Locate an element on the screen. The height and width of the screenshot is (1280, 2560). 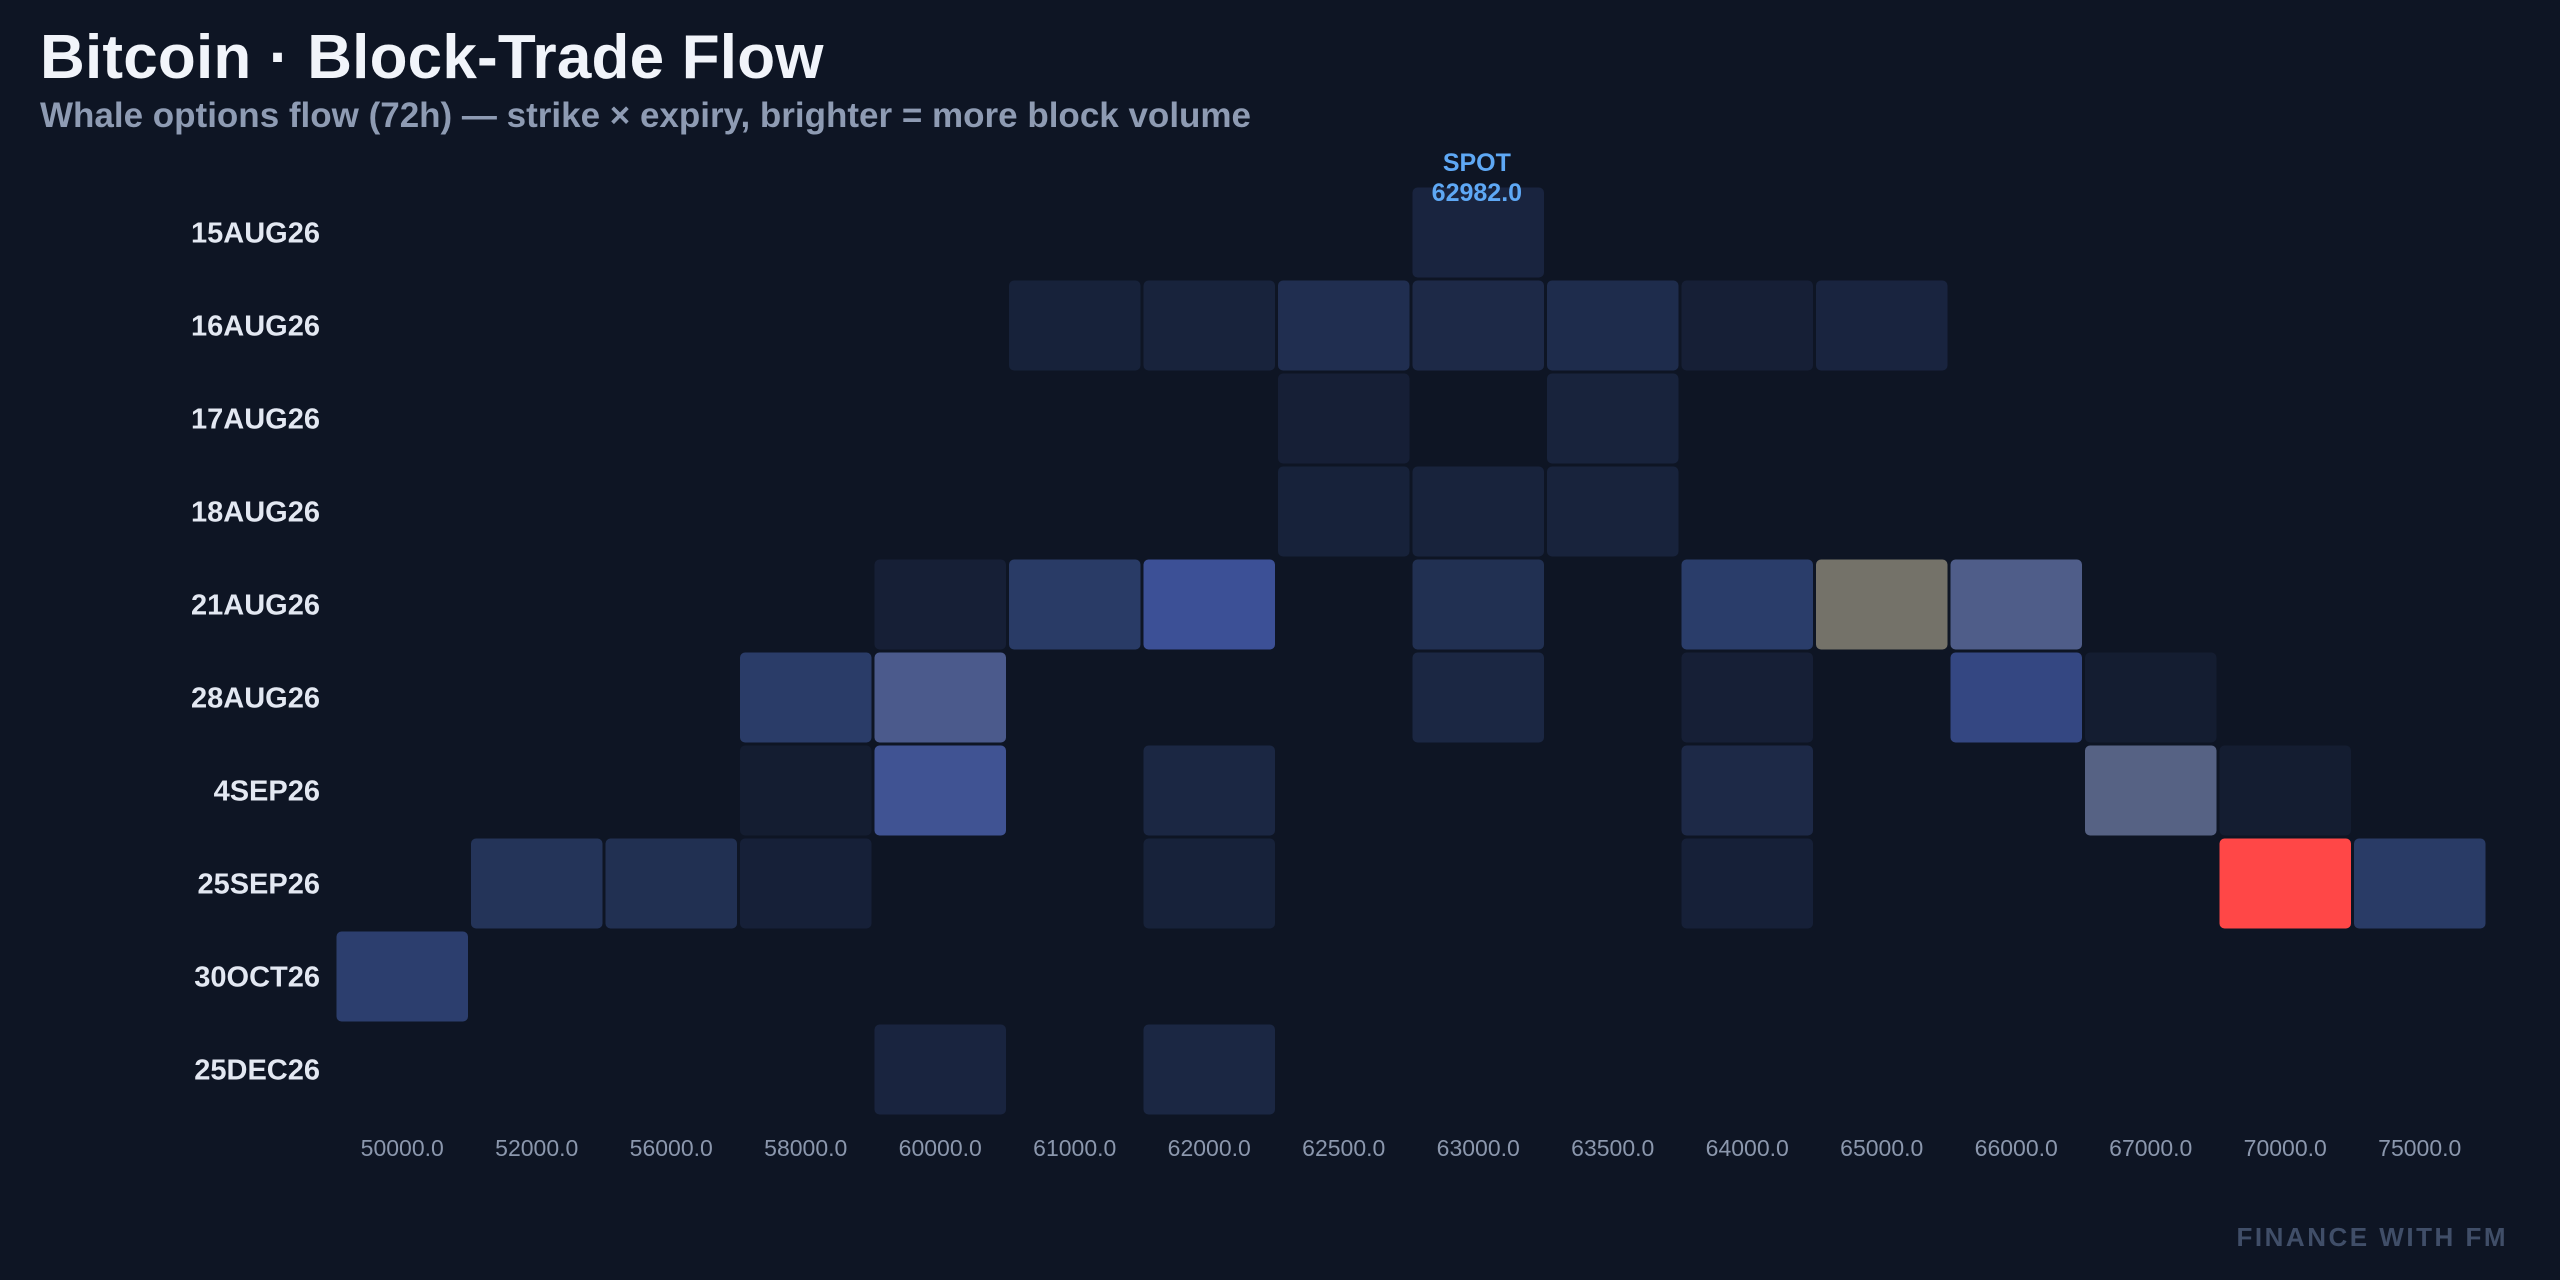
x-tick-label: 50000.0 is located at coordinates (402, 1148).